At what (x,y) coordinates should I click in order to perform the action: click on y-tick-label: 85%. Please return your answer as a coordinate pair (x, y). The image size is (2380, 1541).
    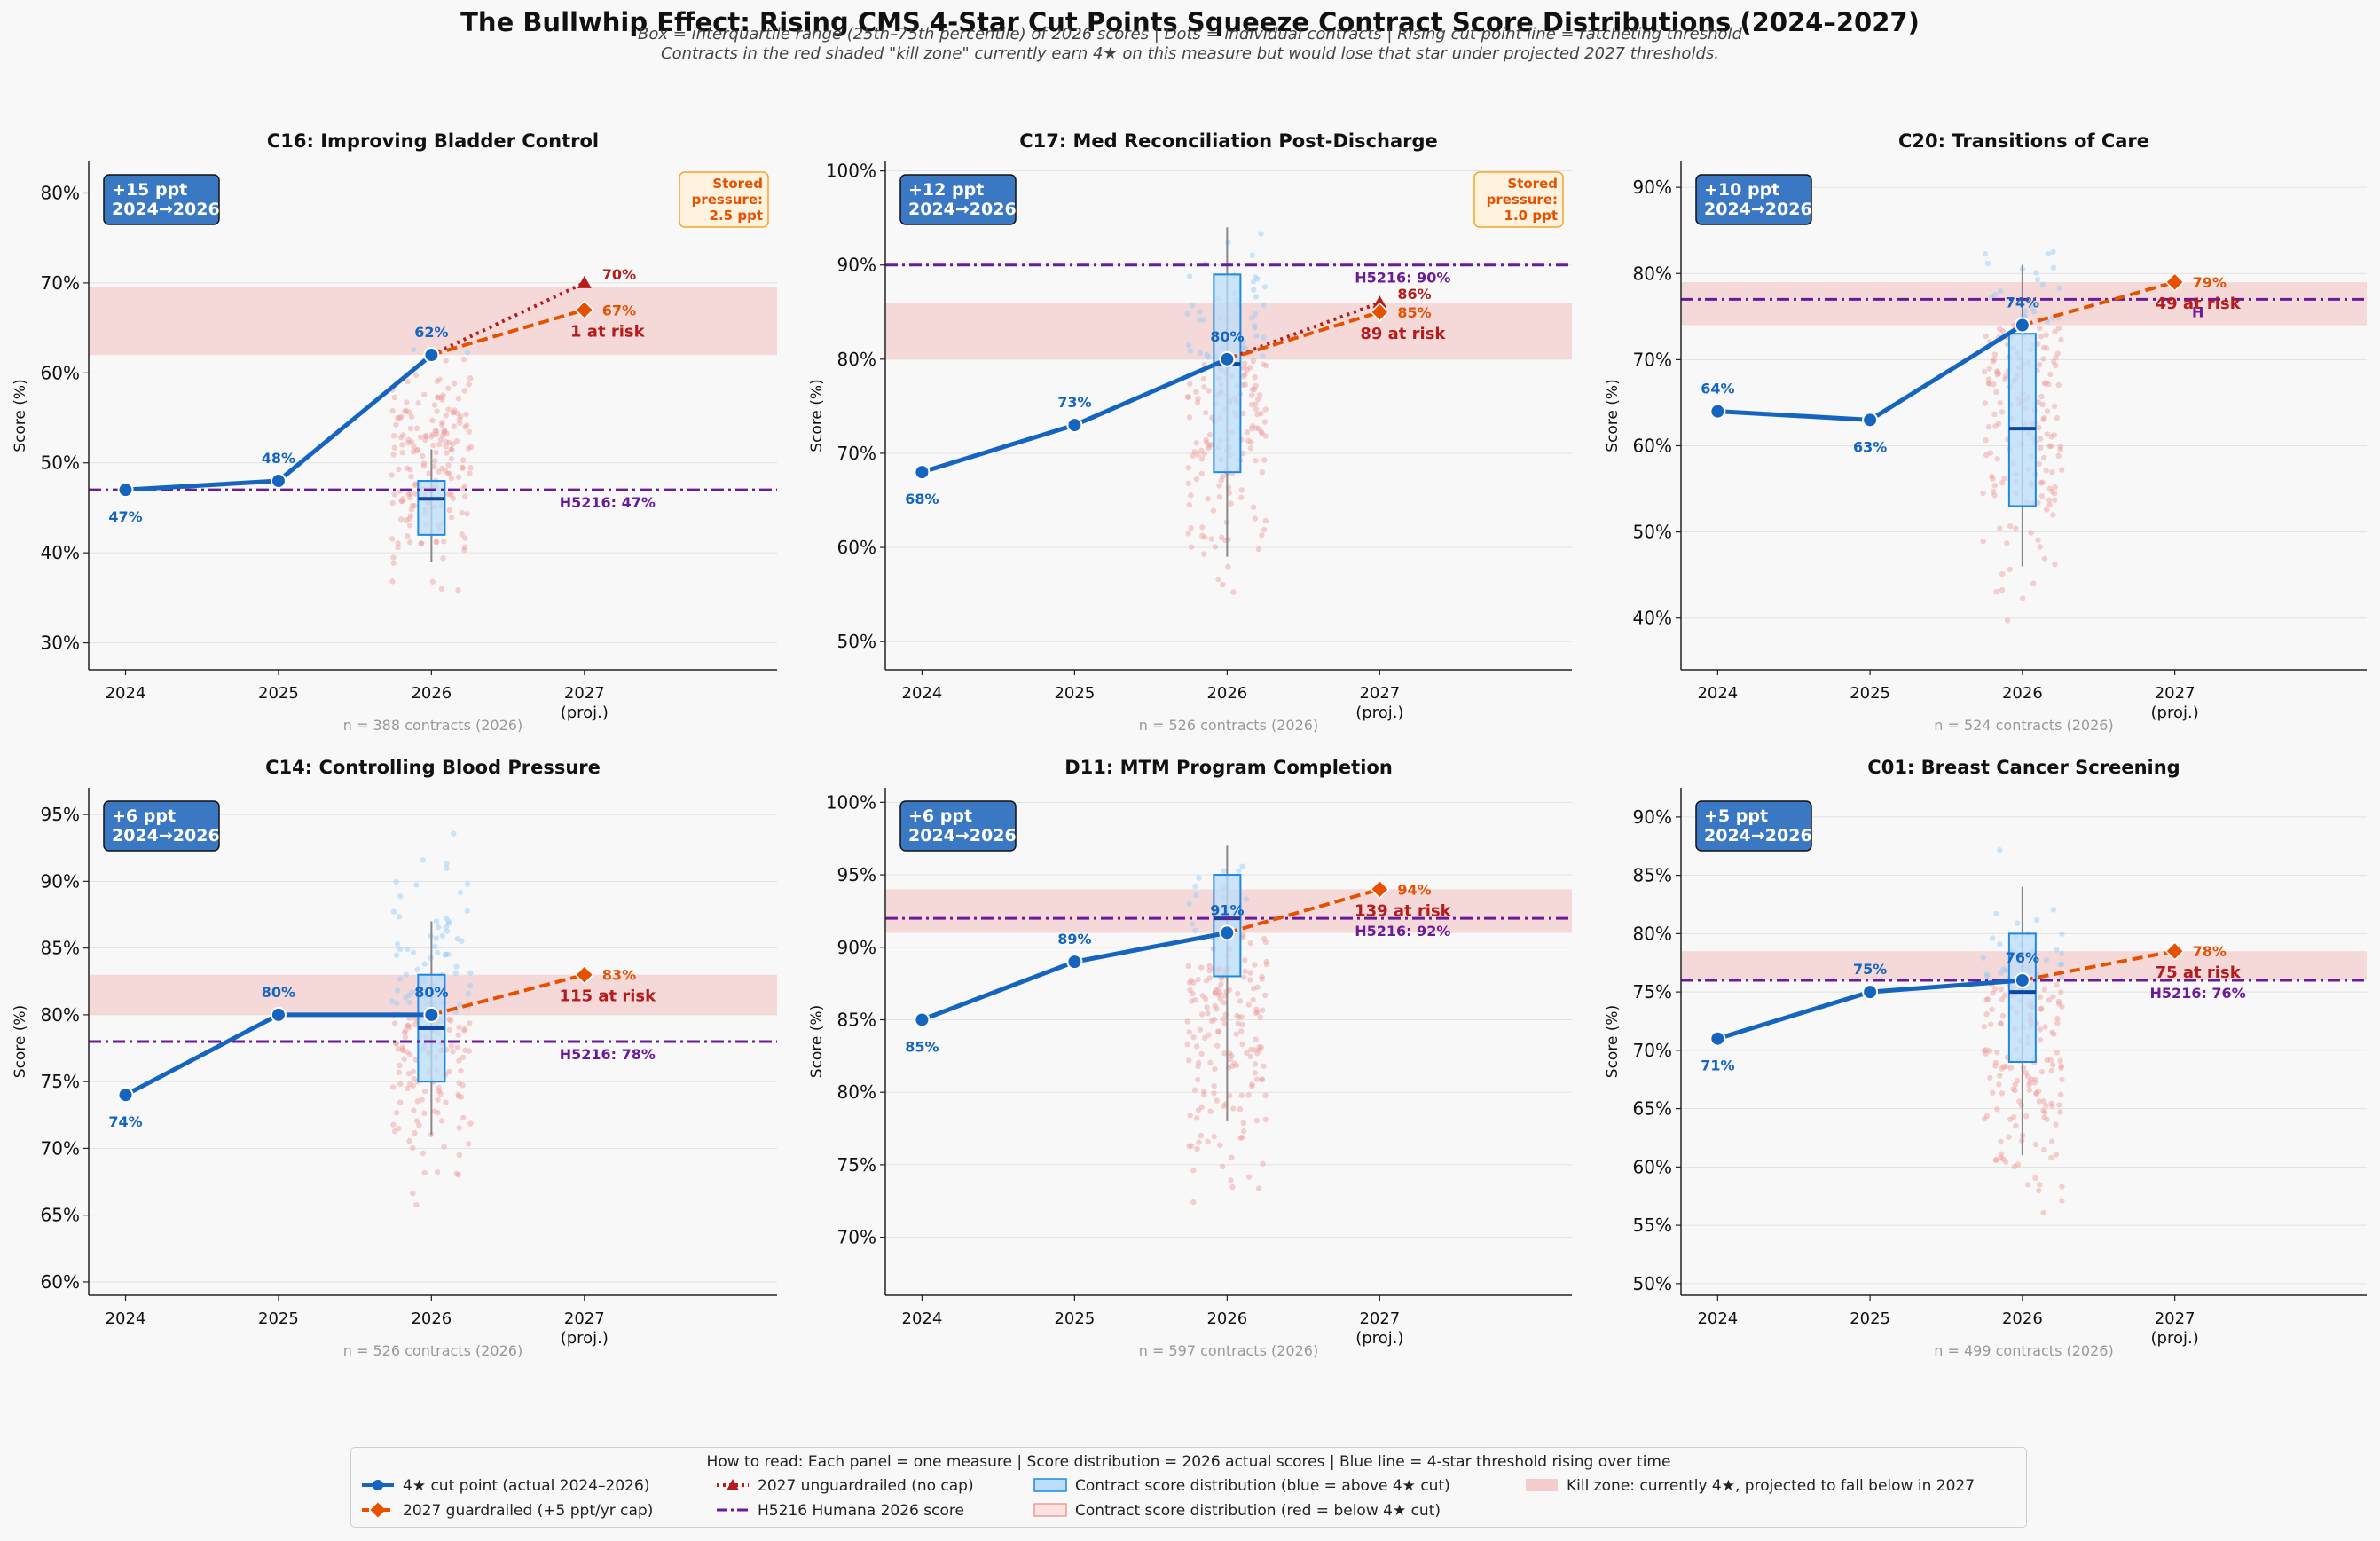
    Looking at the image, I should click on (857, 1019).